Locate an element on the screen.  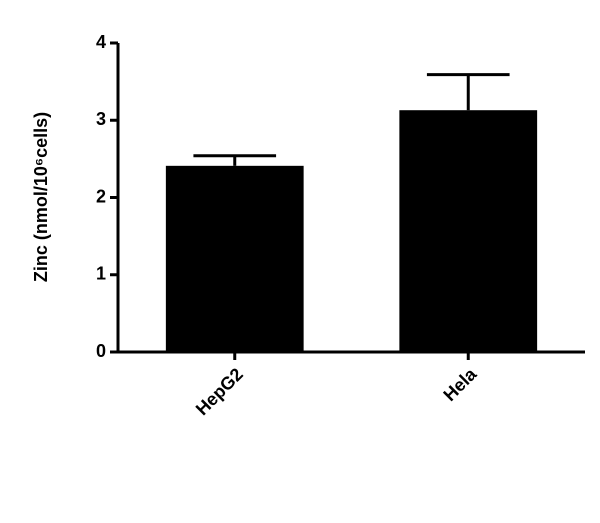
y-tick-label: 0 is located at coordinates (101, 351).